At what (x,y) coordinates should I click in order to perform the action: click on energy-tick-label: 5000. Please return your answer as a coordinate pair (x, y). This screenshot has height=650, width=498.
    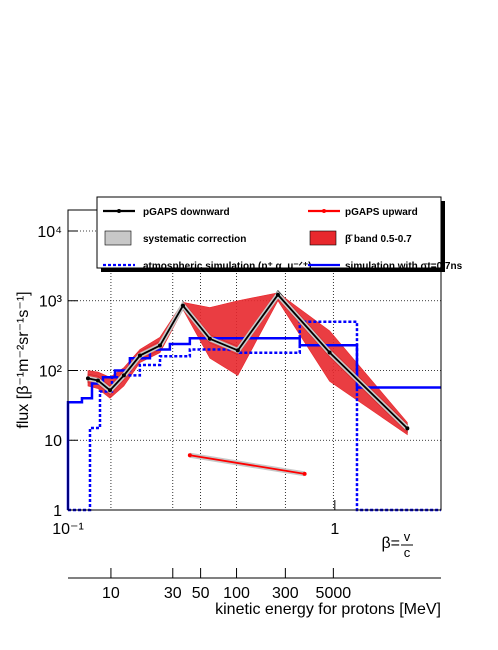
    Looking at the image, I should click on (334, 593).